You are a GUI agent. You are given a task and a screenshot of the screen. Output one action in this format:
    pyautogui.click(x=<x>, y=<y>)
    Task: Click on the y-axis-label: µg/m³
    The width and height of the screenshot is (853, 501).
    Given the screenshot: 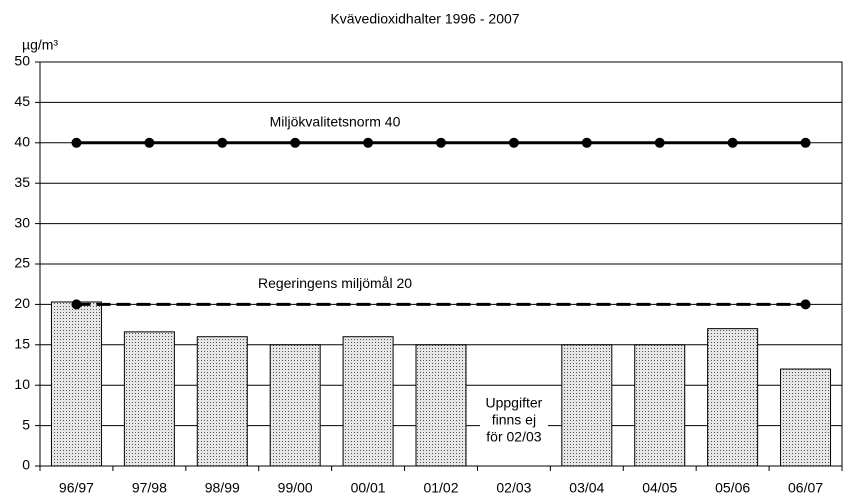 What is the action you would take?
    pyautogui.click(x=40, y=45)
    